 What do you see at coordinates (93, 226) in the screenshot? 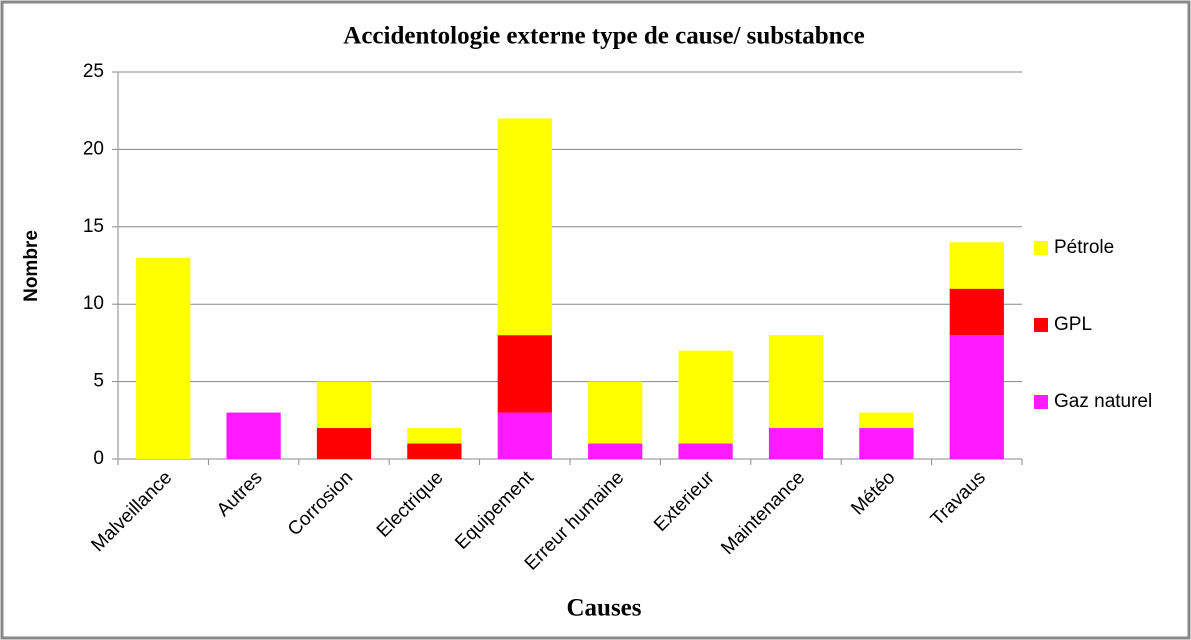
I see `y-tick-label: 15` at bounding box center [93, 226].